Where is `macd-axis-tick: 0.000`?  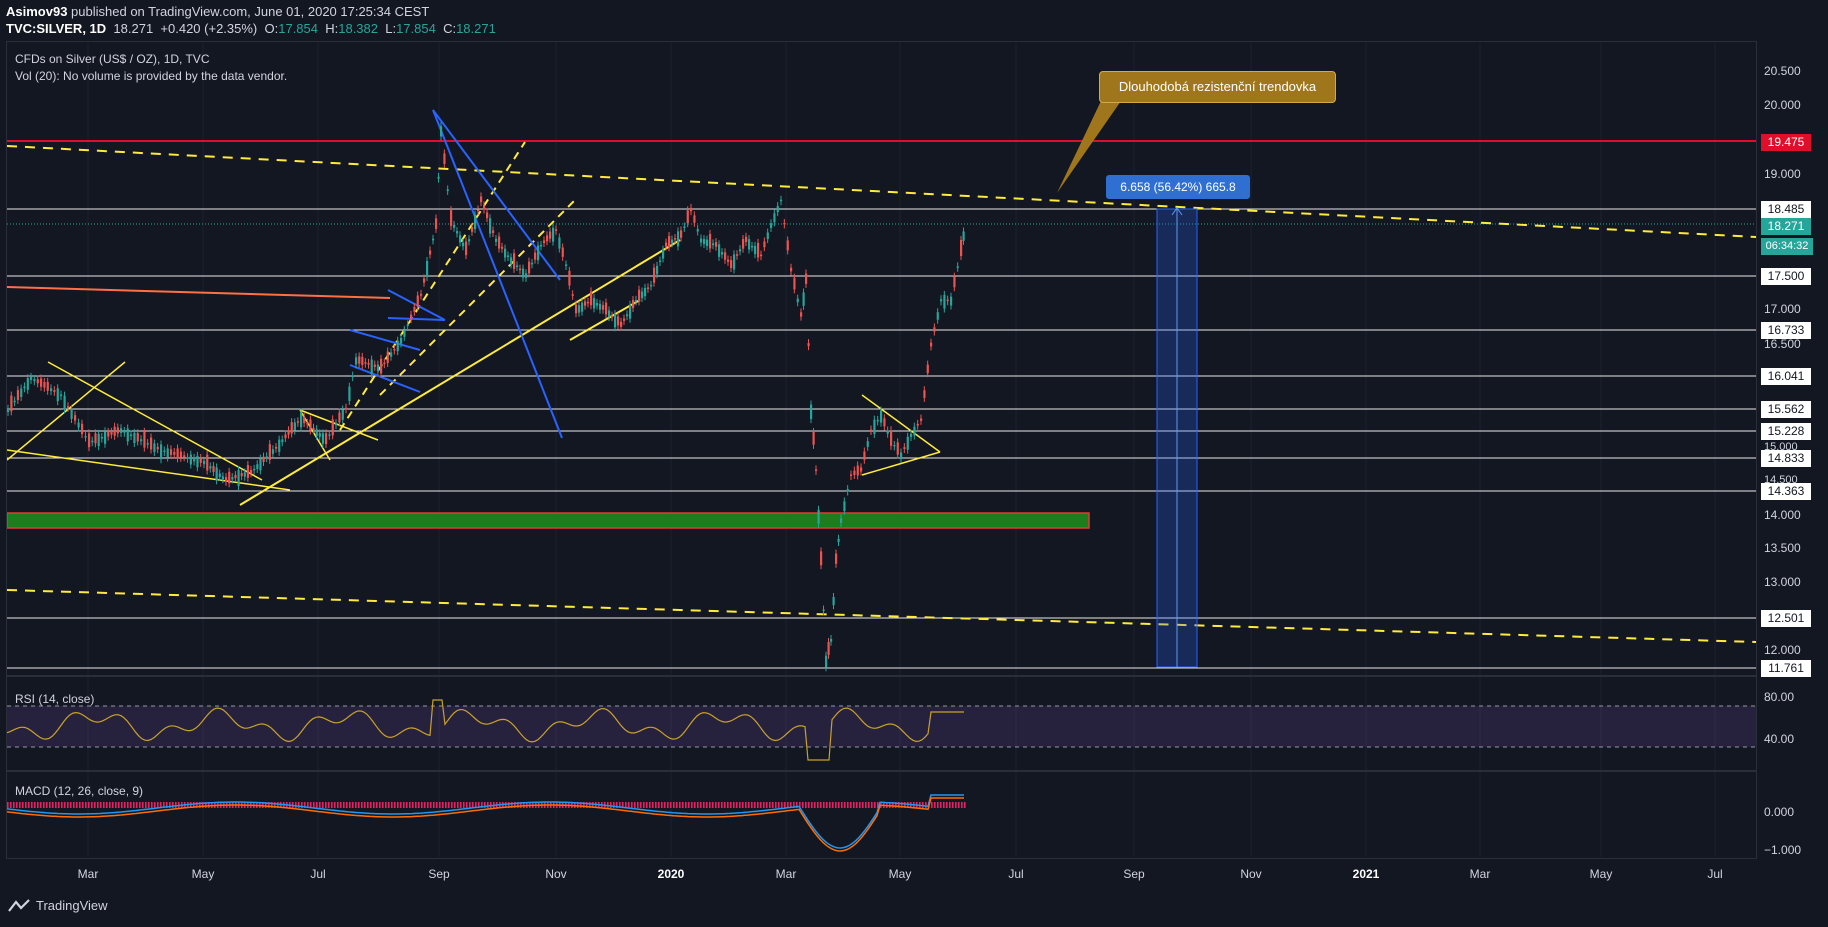
macd-axis-tick: 0.000 is located at coordinates (1779, 812).